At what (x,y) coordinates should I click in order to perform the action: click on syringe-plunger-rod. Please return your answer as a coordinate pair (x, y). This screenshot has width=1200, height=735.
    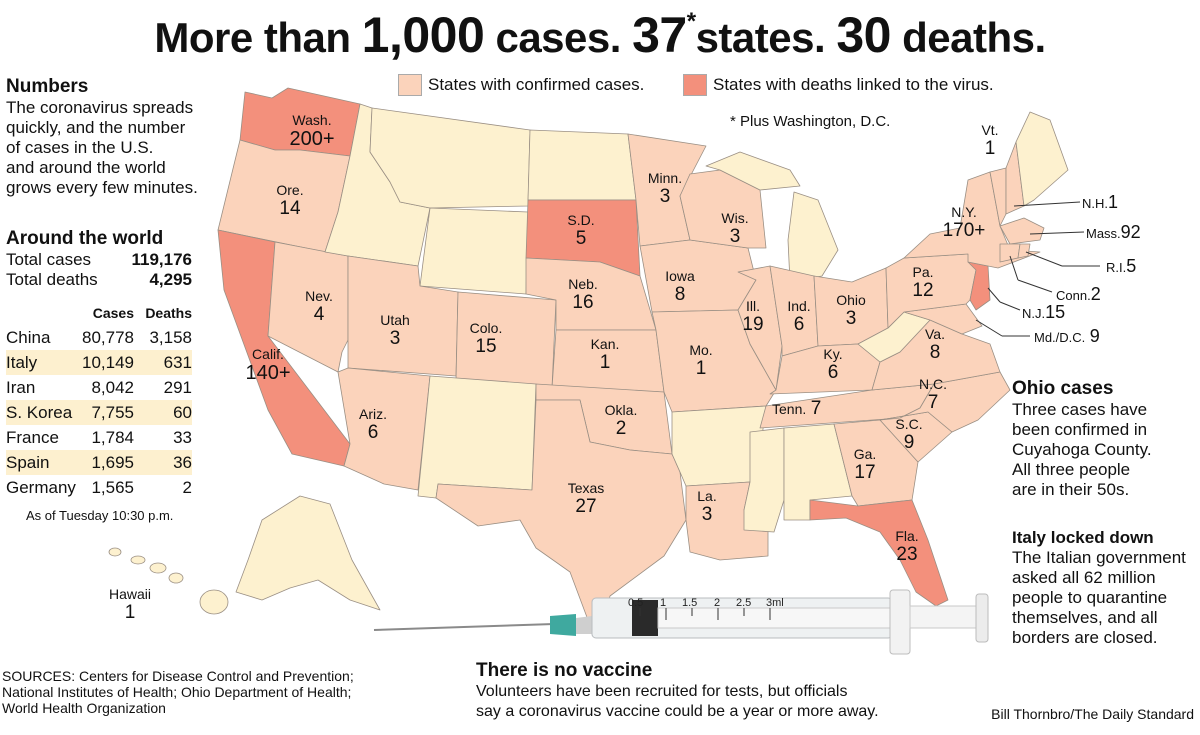
    Looking at the image, I should click on (776, 618).